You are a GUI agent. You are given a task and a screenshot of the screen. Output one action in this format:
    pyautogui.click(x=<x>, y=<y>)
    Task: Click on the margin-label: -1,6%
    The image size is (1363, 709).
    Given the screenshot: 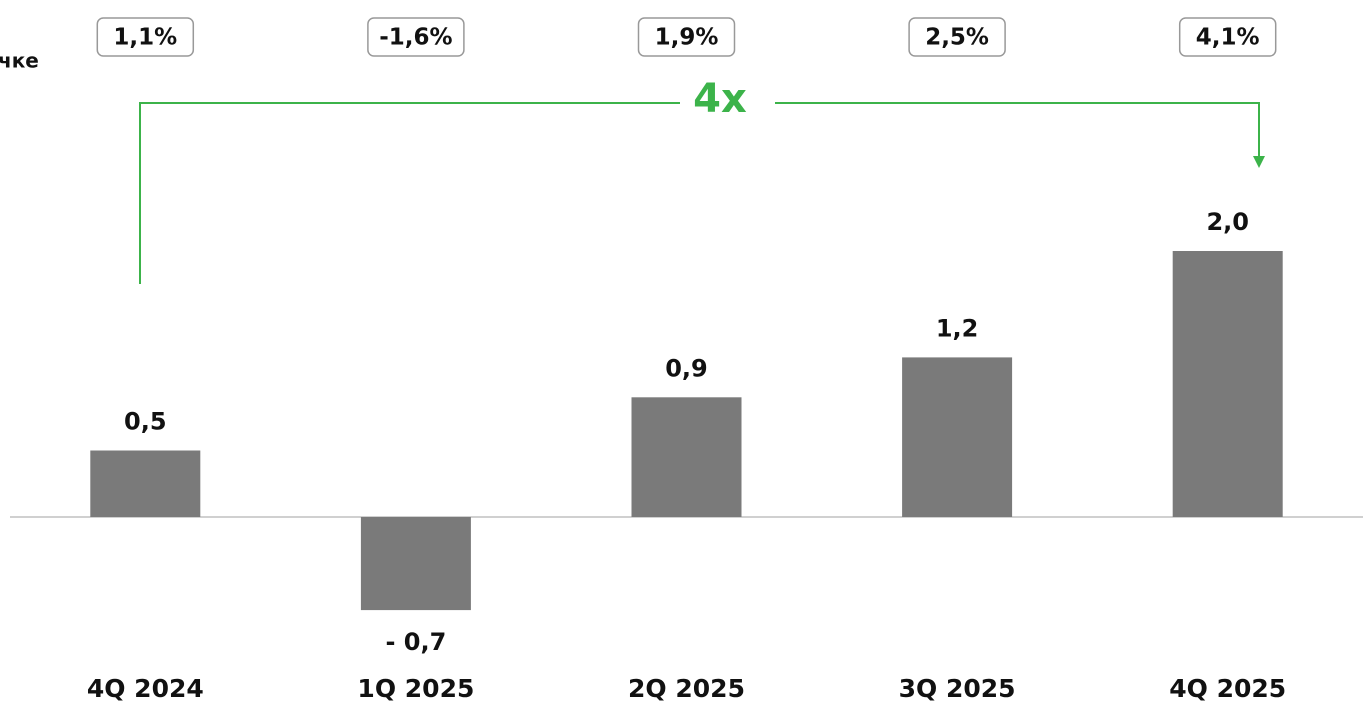 What is the action you would take?
    pyautogui.click(x=415, y=38)
    